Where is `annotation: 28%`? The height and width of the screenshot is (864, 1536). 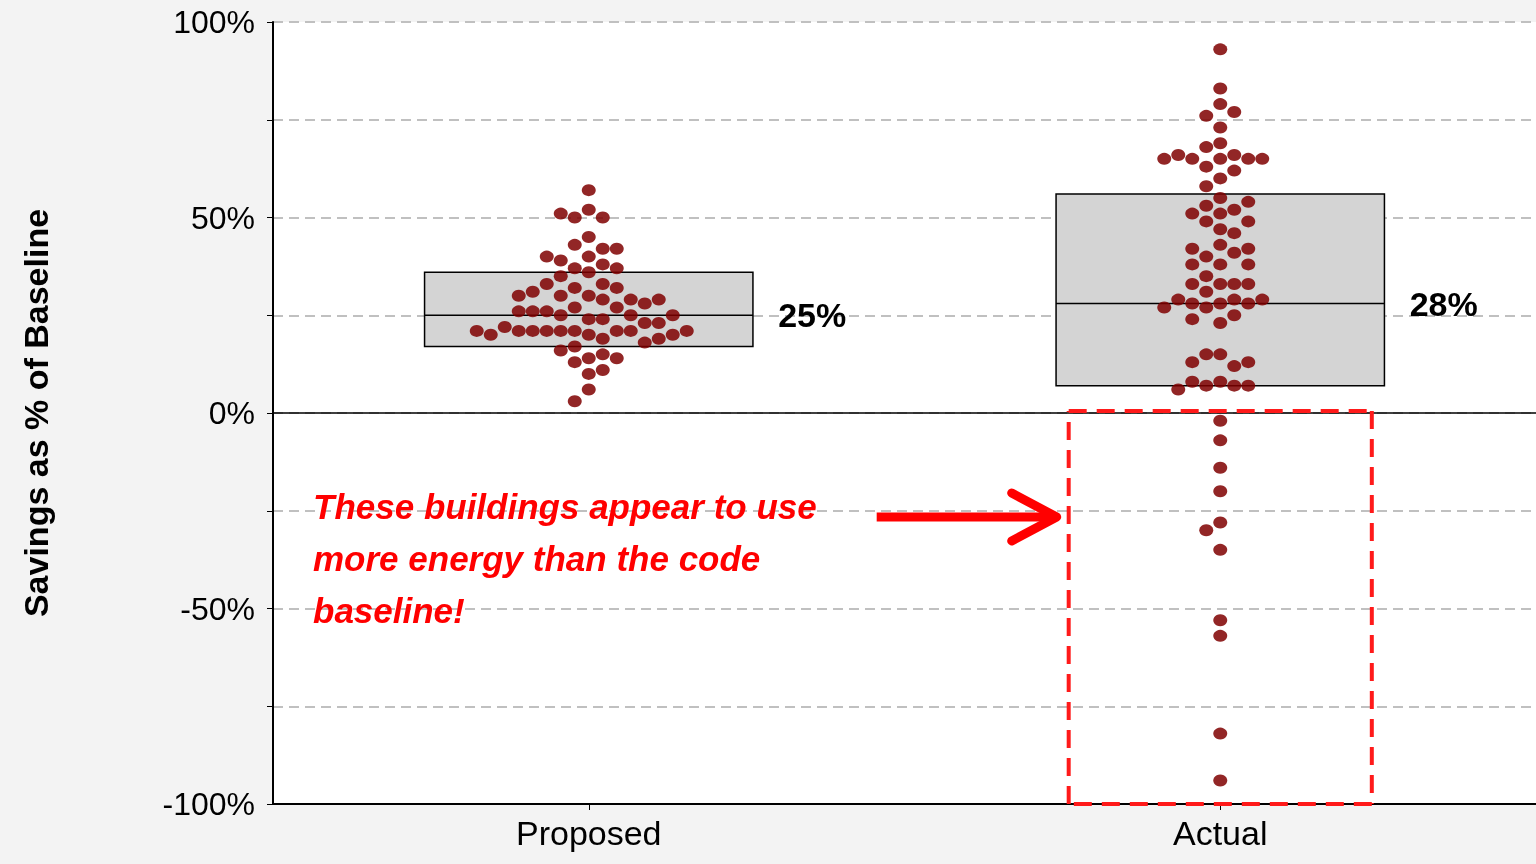
annotation: 28% is located at coordinates (1443, 303).